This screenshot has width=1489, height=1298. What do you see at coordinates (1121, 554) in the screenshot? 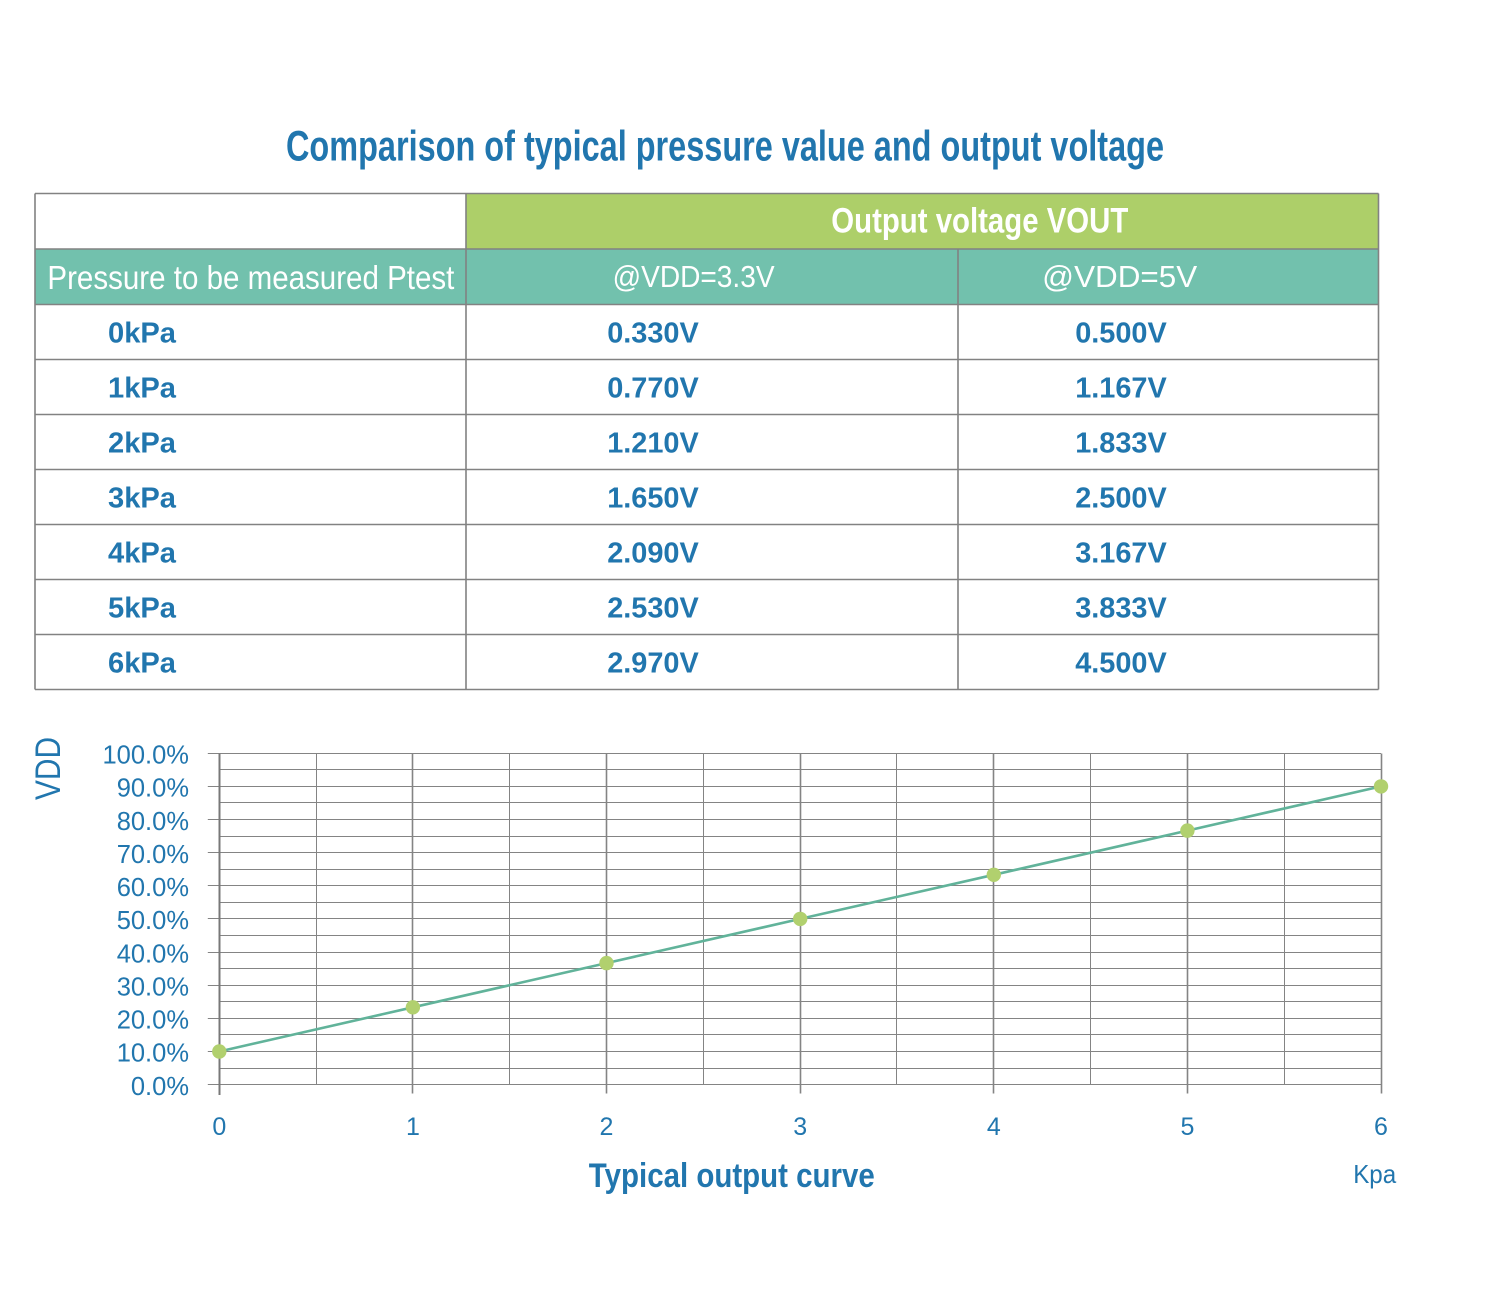
I see `svg-text: 3.167V` at bounding box center [1121, 554].